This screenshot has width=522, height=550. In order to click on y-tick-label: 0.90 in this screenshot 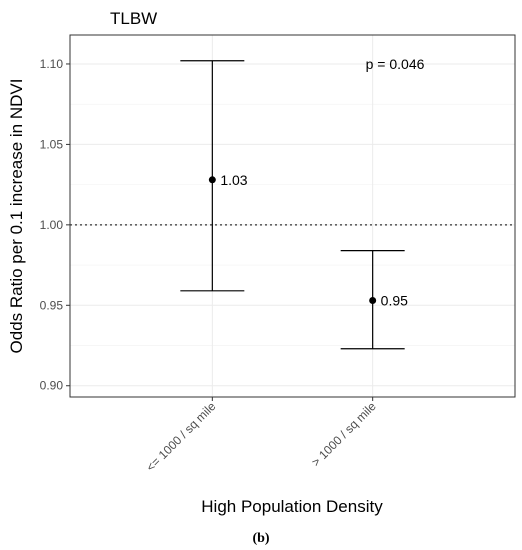, I will do `click(52, 386)`.